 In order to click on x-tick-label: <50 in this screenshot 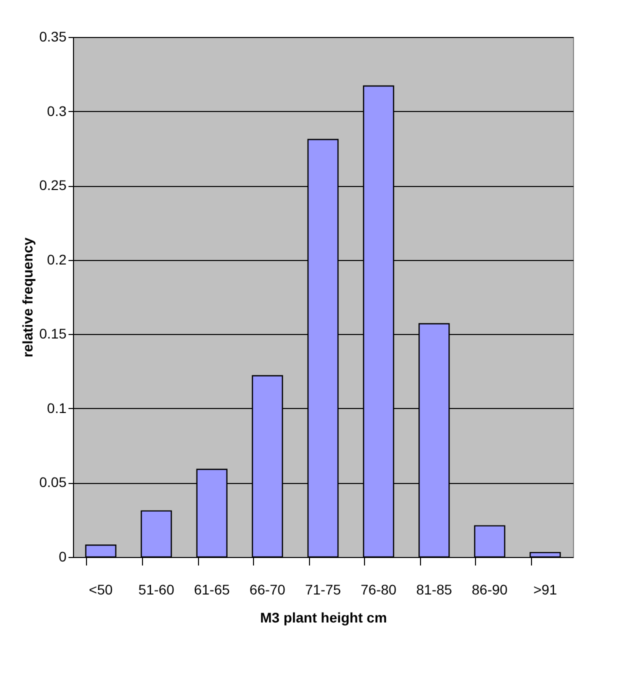, I will do `click(100, 590)`.